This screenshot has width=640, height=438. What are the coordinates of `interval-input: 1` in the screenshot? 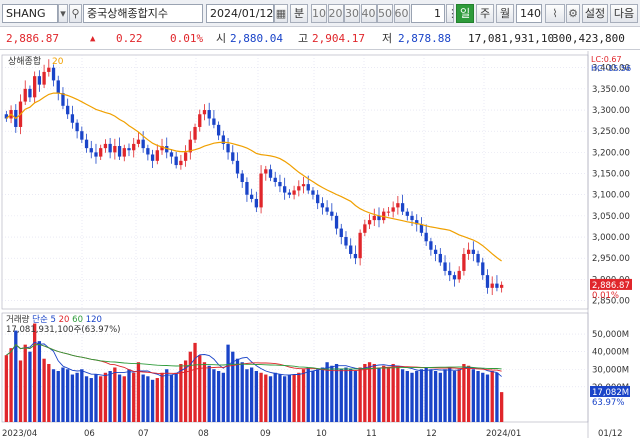 It's located at (428, 13).